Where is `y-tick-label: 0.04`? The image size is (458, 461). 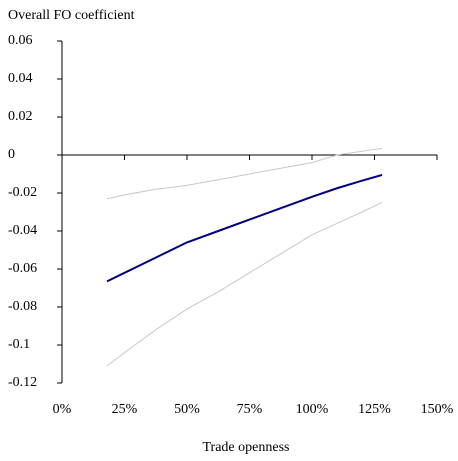
y-tick-label: 0.04 is located at coordinates (20, 78).